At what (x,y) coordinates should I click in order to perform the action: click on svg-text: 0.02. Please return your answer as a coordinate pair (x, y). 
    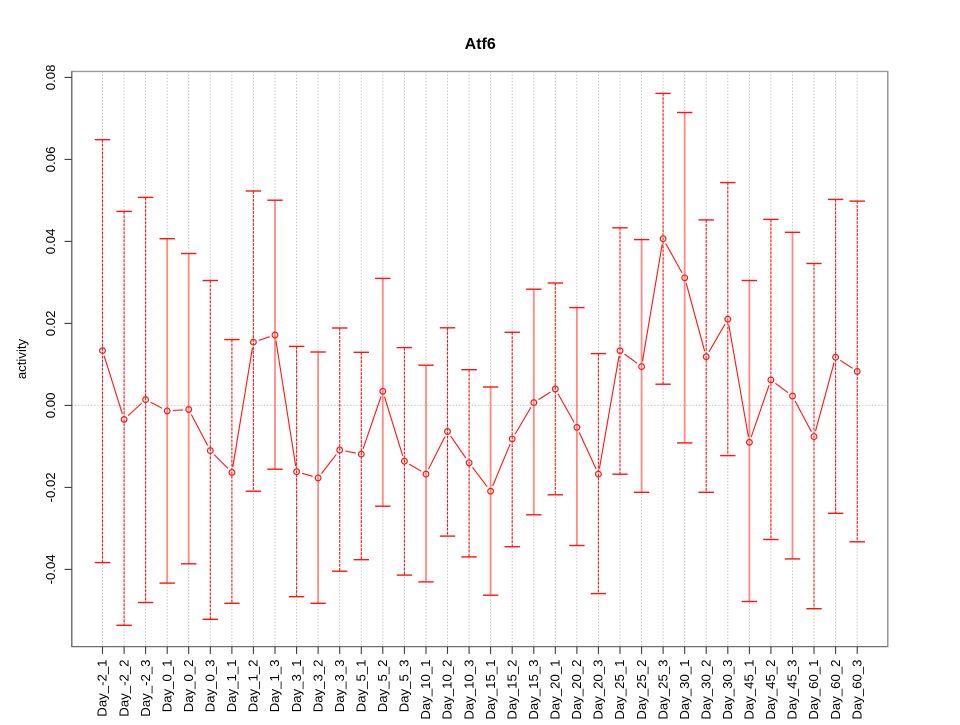
    Looking at the image, I should click on (50, 324).